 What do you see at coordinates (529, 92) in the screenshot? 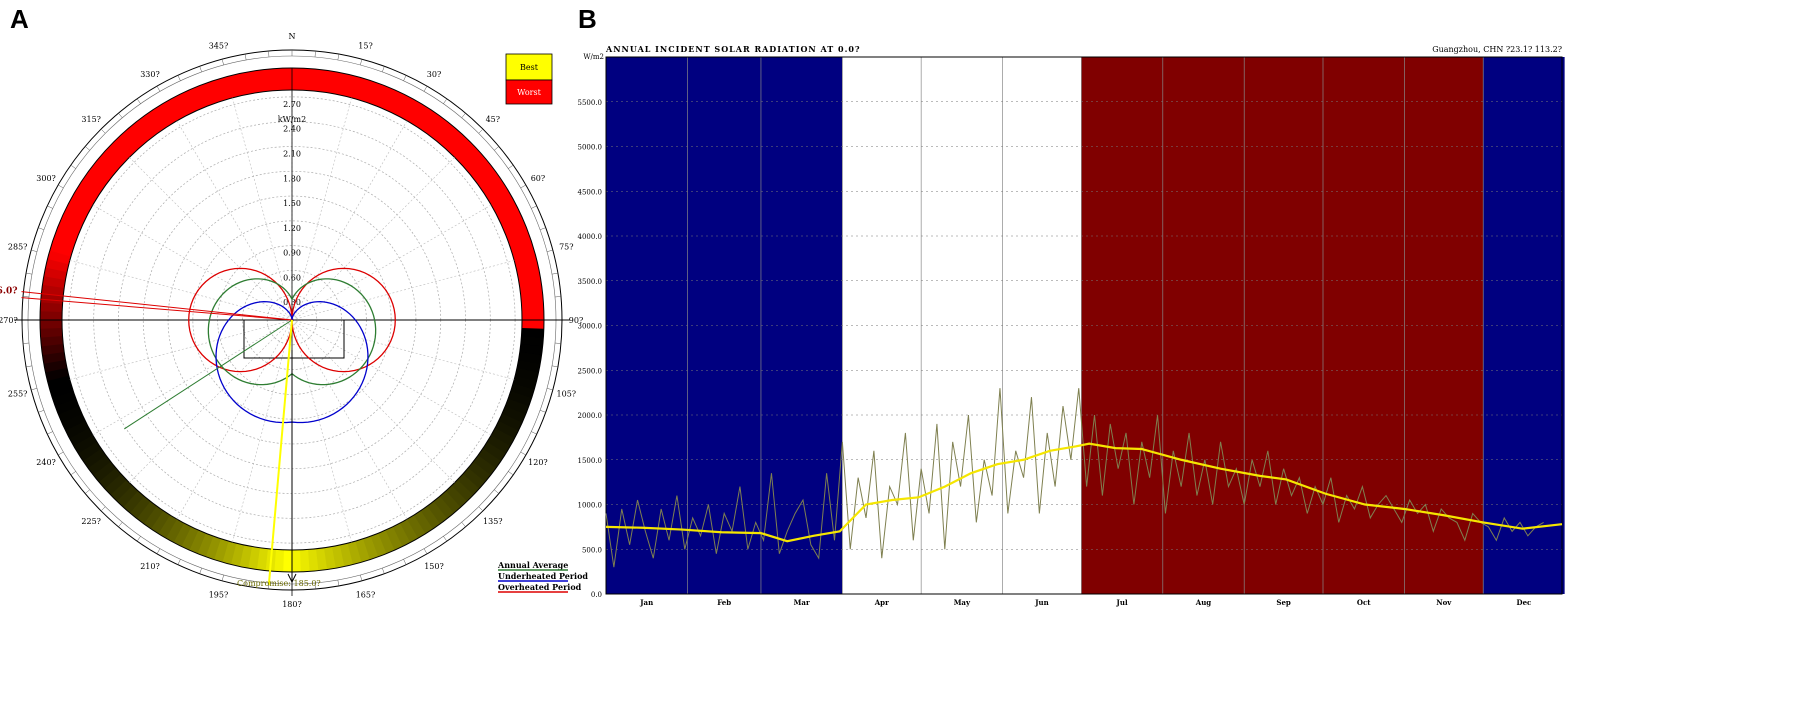
I see `worst-label: Worst` at bounding box center [529, 92].